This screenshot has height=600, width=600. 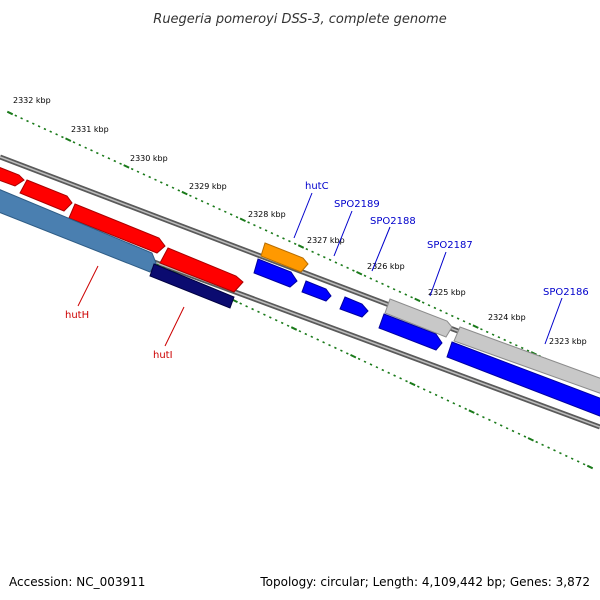 I want to click on gene-label-huth: hutH, so click(x=77, y=315).